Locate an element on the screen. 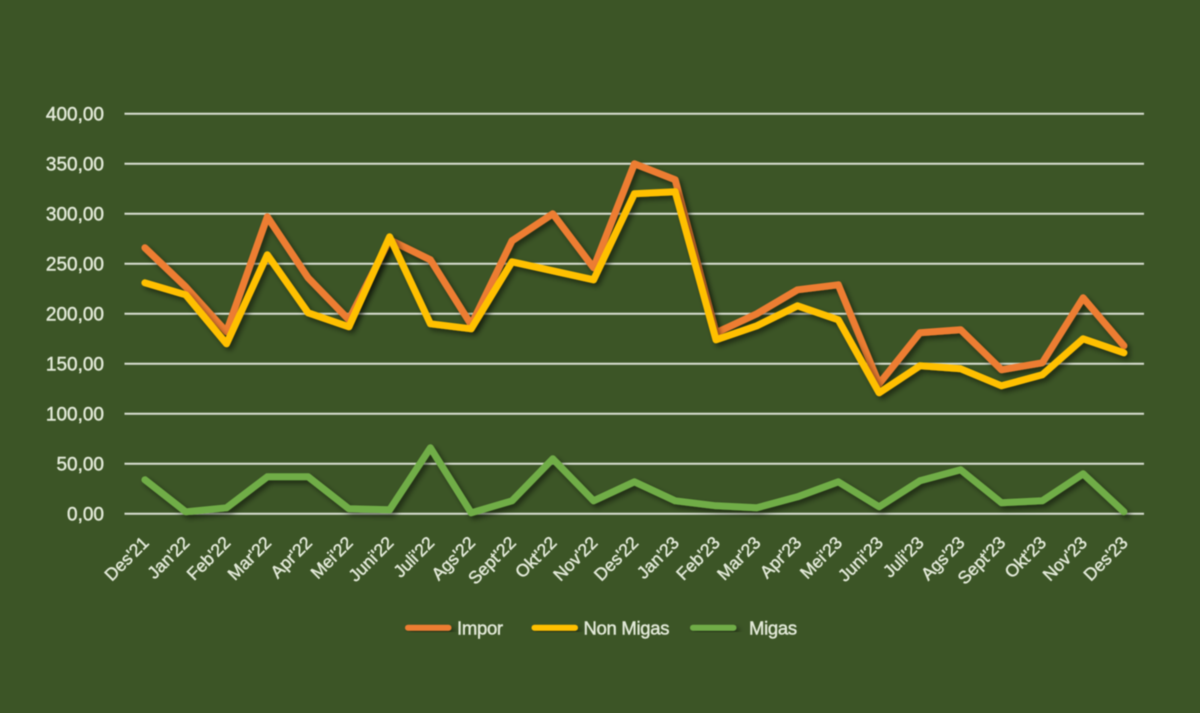 This screenshot has width=1200, height=713. svg-text: Non Migas is located at coordinates (627, 627).